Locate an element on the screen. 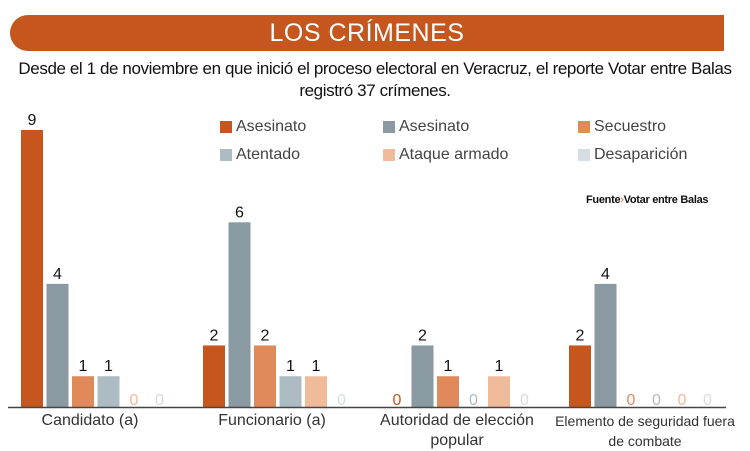 This screenshot has height=451, width=750. data-label: 6 is located at coordinates (239, 212).